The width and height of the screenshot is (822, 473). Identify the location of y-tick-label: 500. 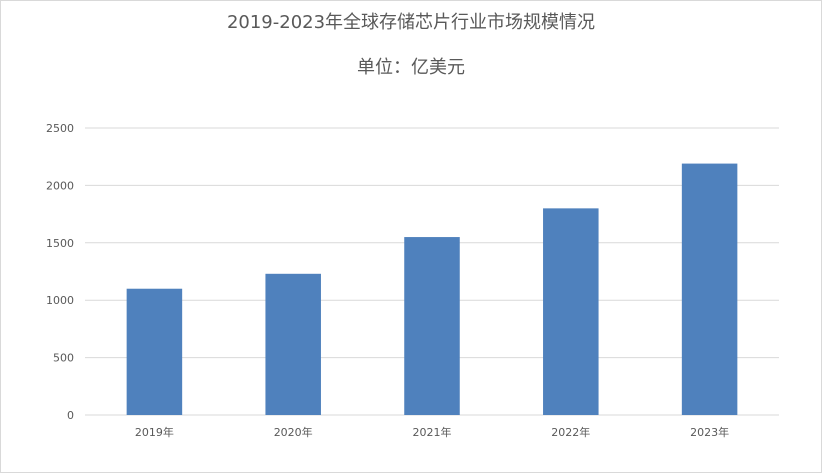
(63, 358).